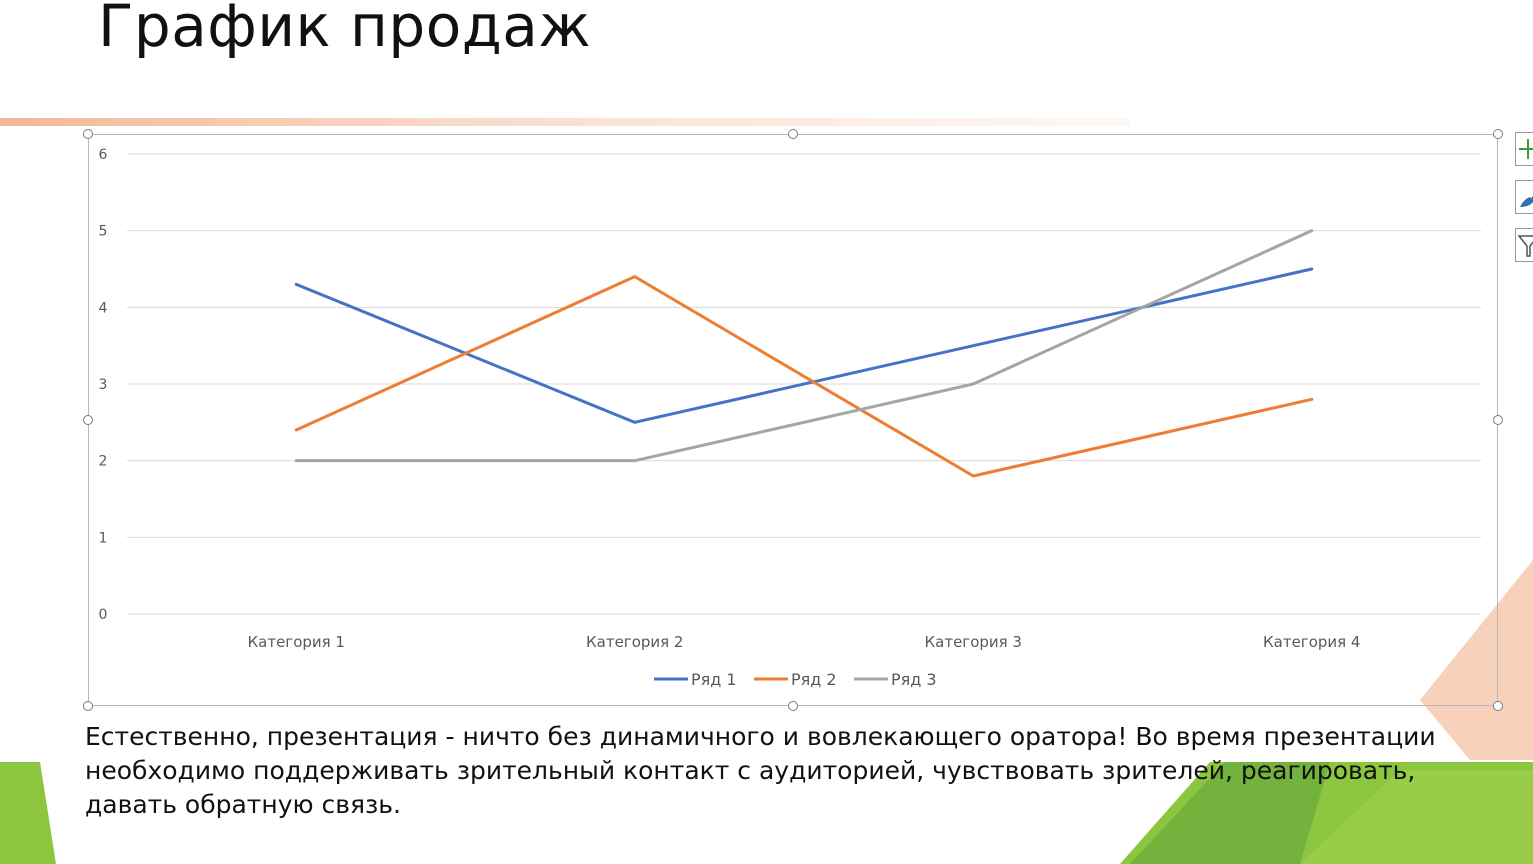 The width and height of the screenshot is (1533, 864). What do you see at coordinates (1416, 817) in the screenshot?
I see `green-light-shape` at bounding box center [1416, 817].